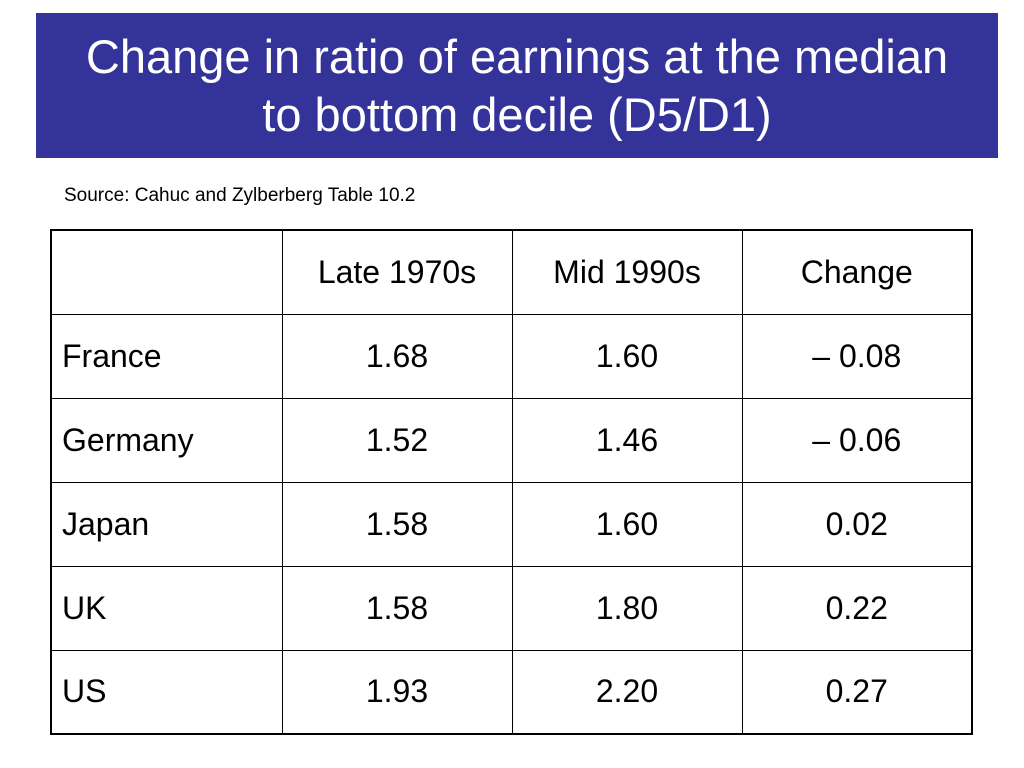  I want to click on mid-1990s-cell: 2.20, so click(627, 692).